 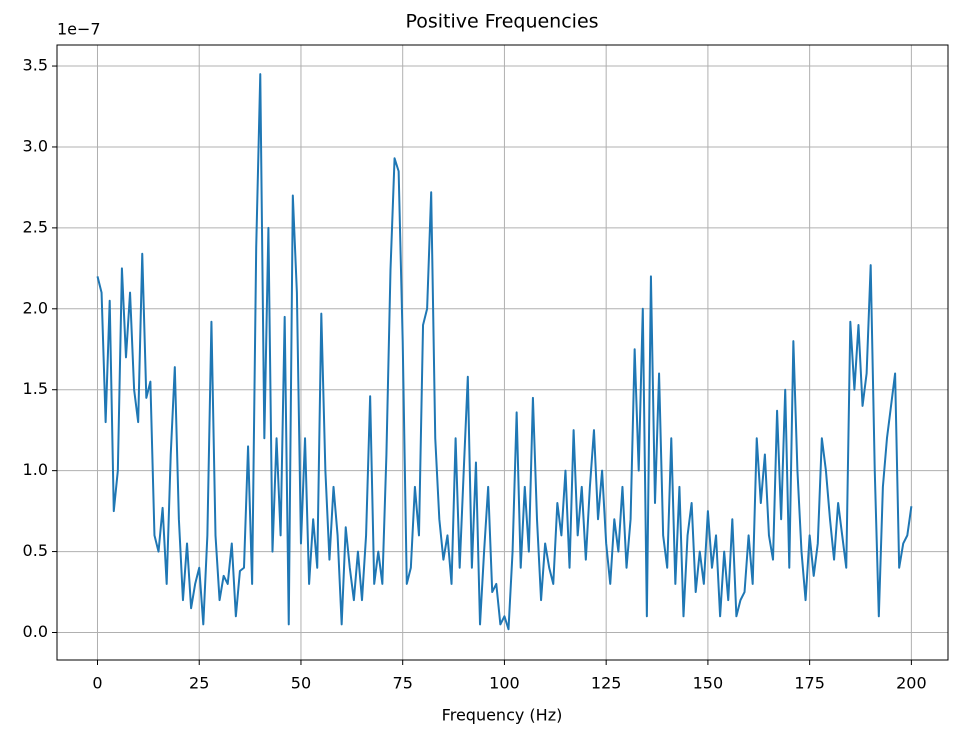 I want to click on y-tick-label: 1.5, so click(x=35, y=388).